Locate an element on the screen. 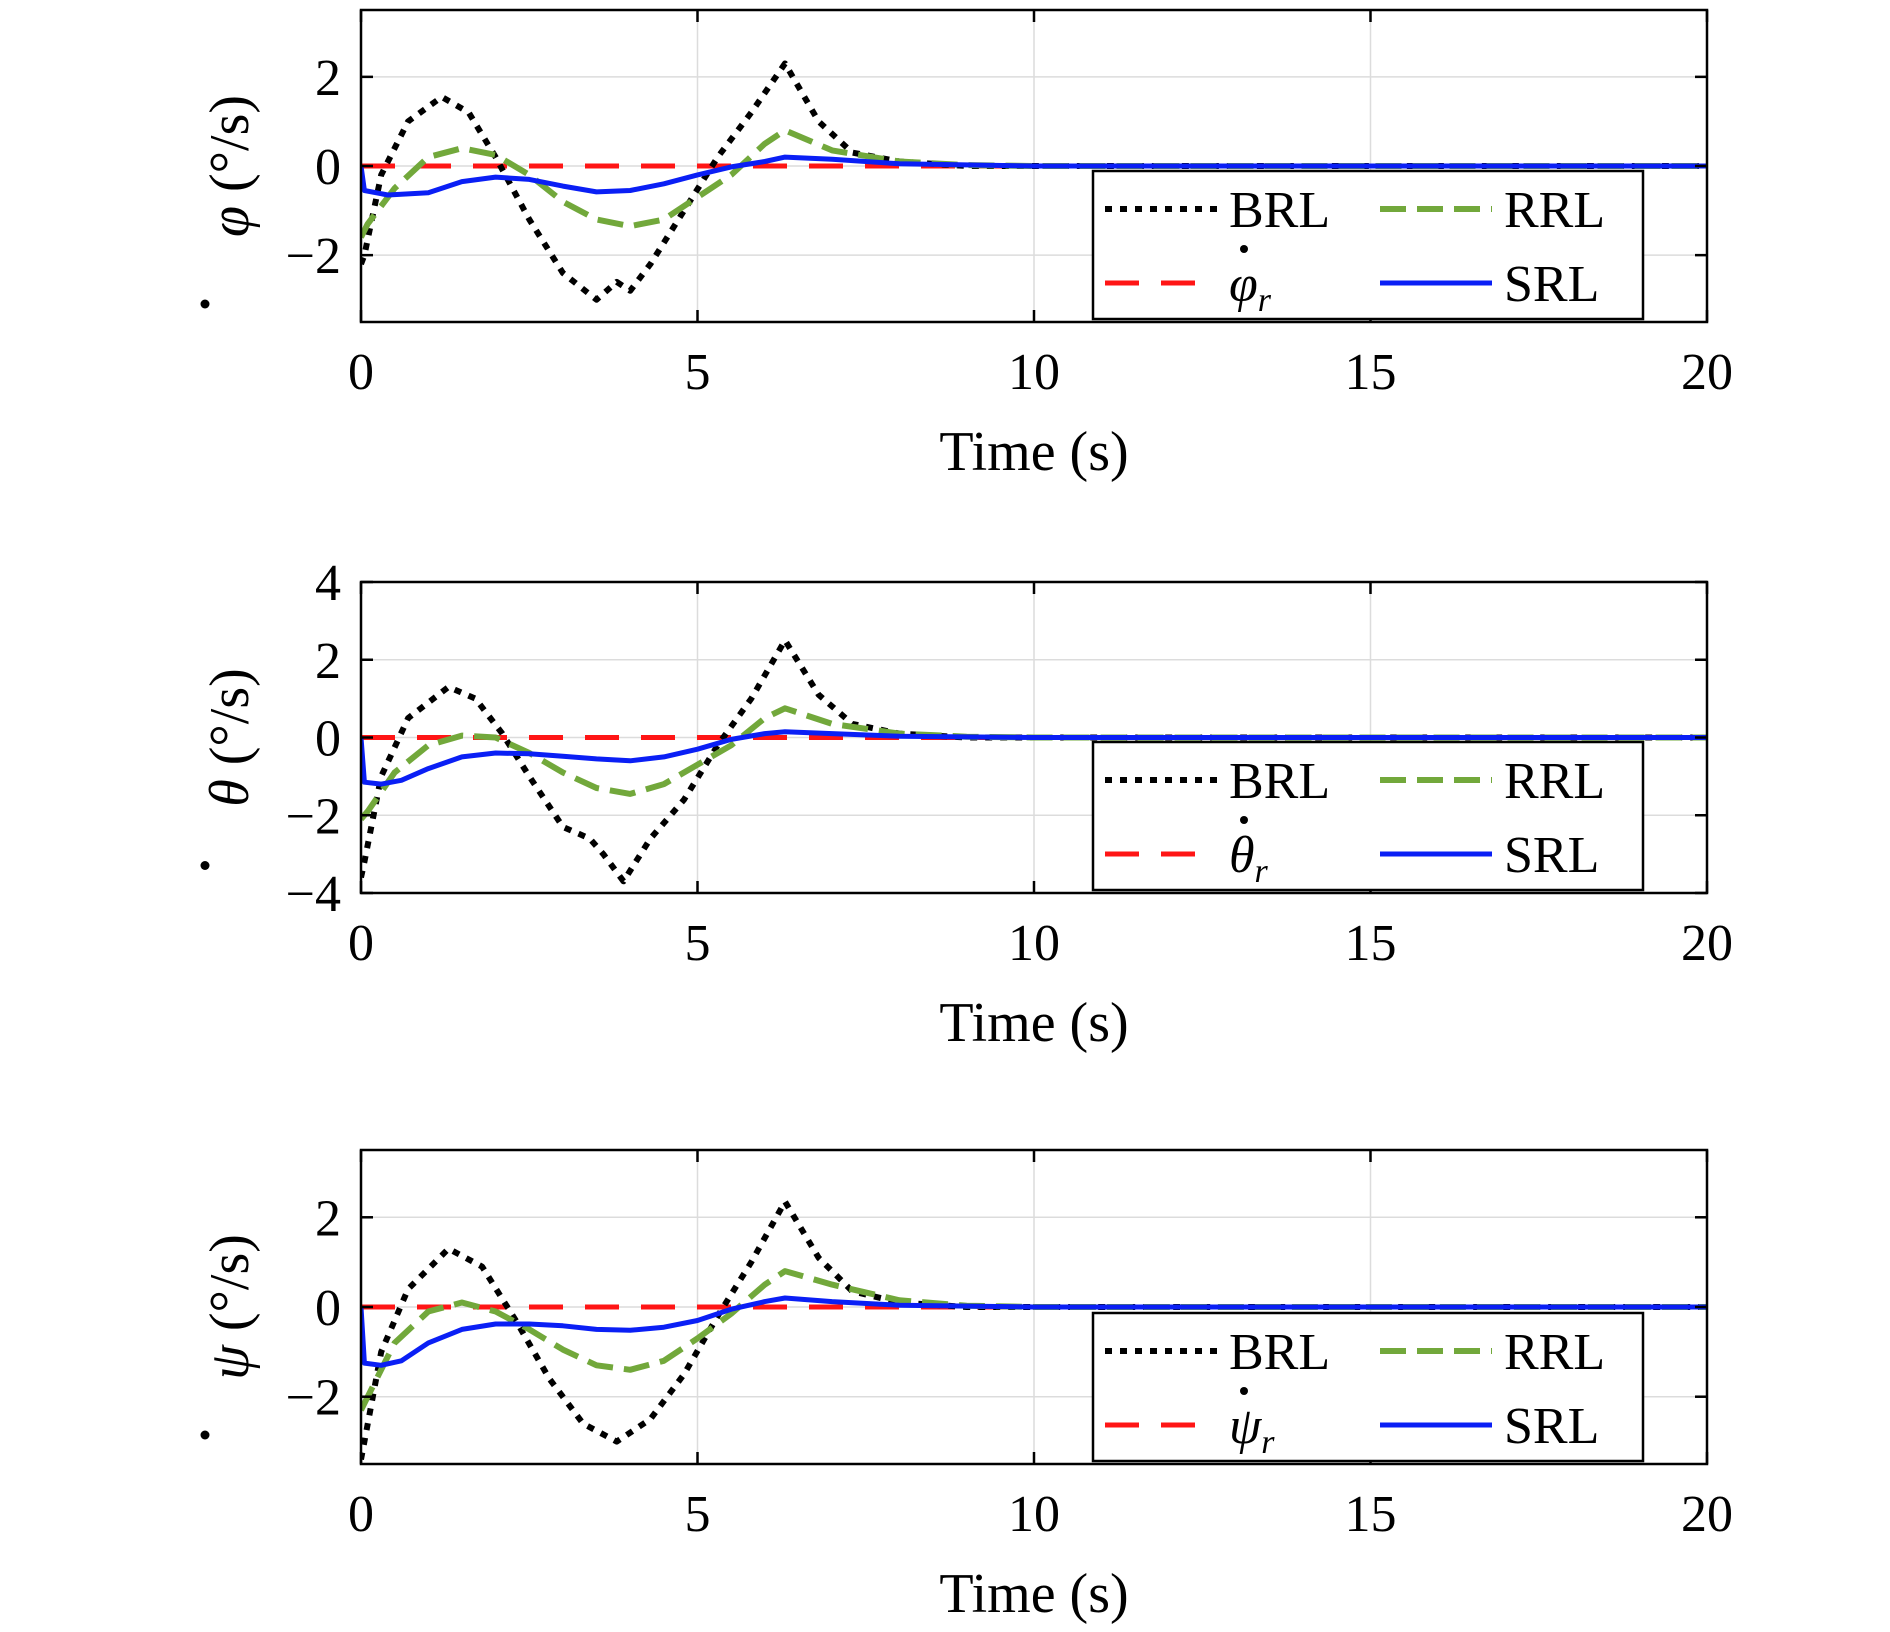  legend: BRL RRL ψr SRL is located at coordinates (1368, 1387).